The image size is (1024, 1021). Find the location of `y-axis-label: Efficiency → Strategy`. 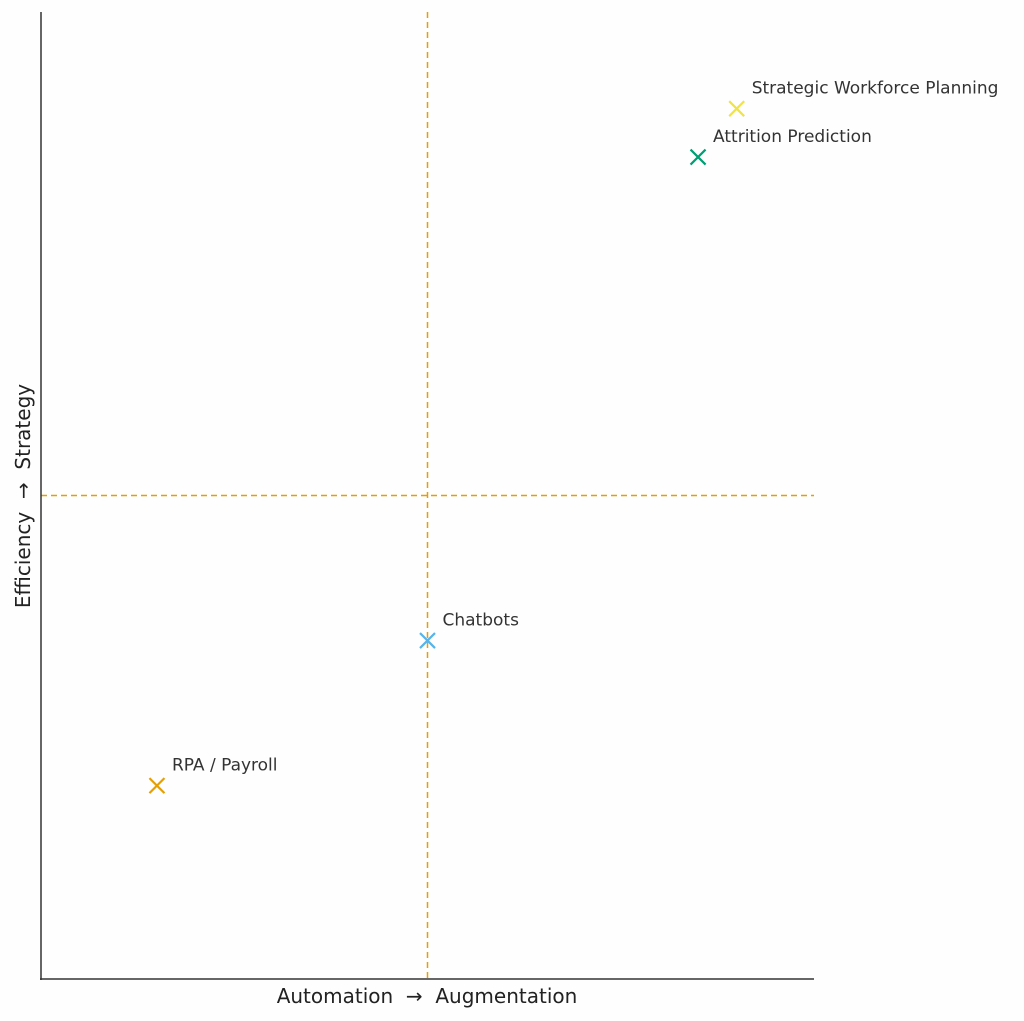

y-axis-label: Efficiency → Strategy is located at coordinates (23, 496).